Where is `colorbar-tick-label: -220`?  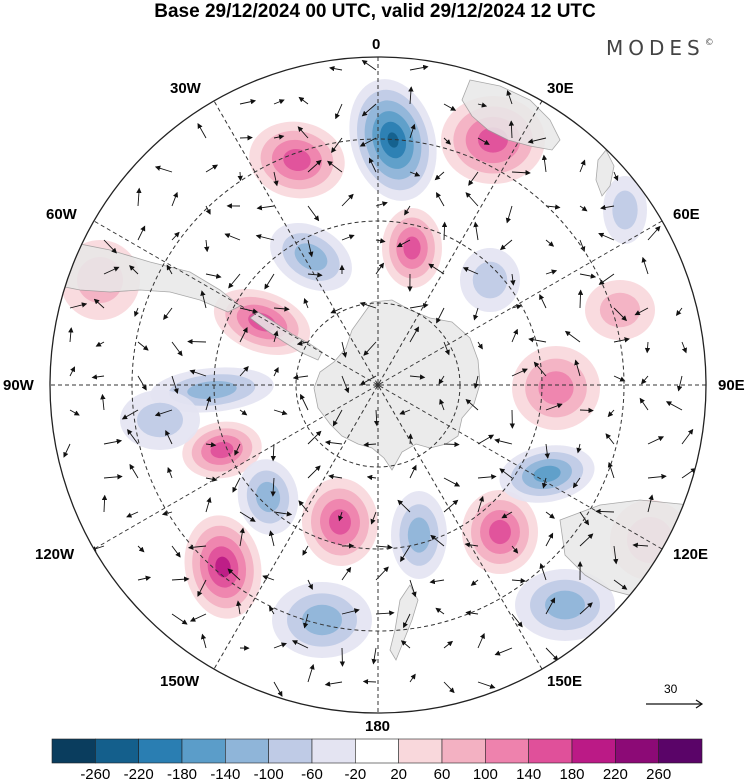 colorbar-tick-label: -220 is located at coordinates (138, 774).